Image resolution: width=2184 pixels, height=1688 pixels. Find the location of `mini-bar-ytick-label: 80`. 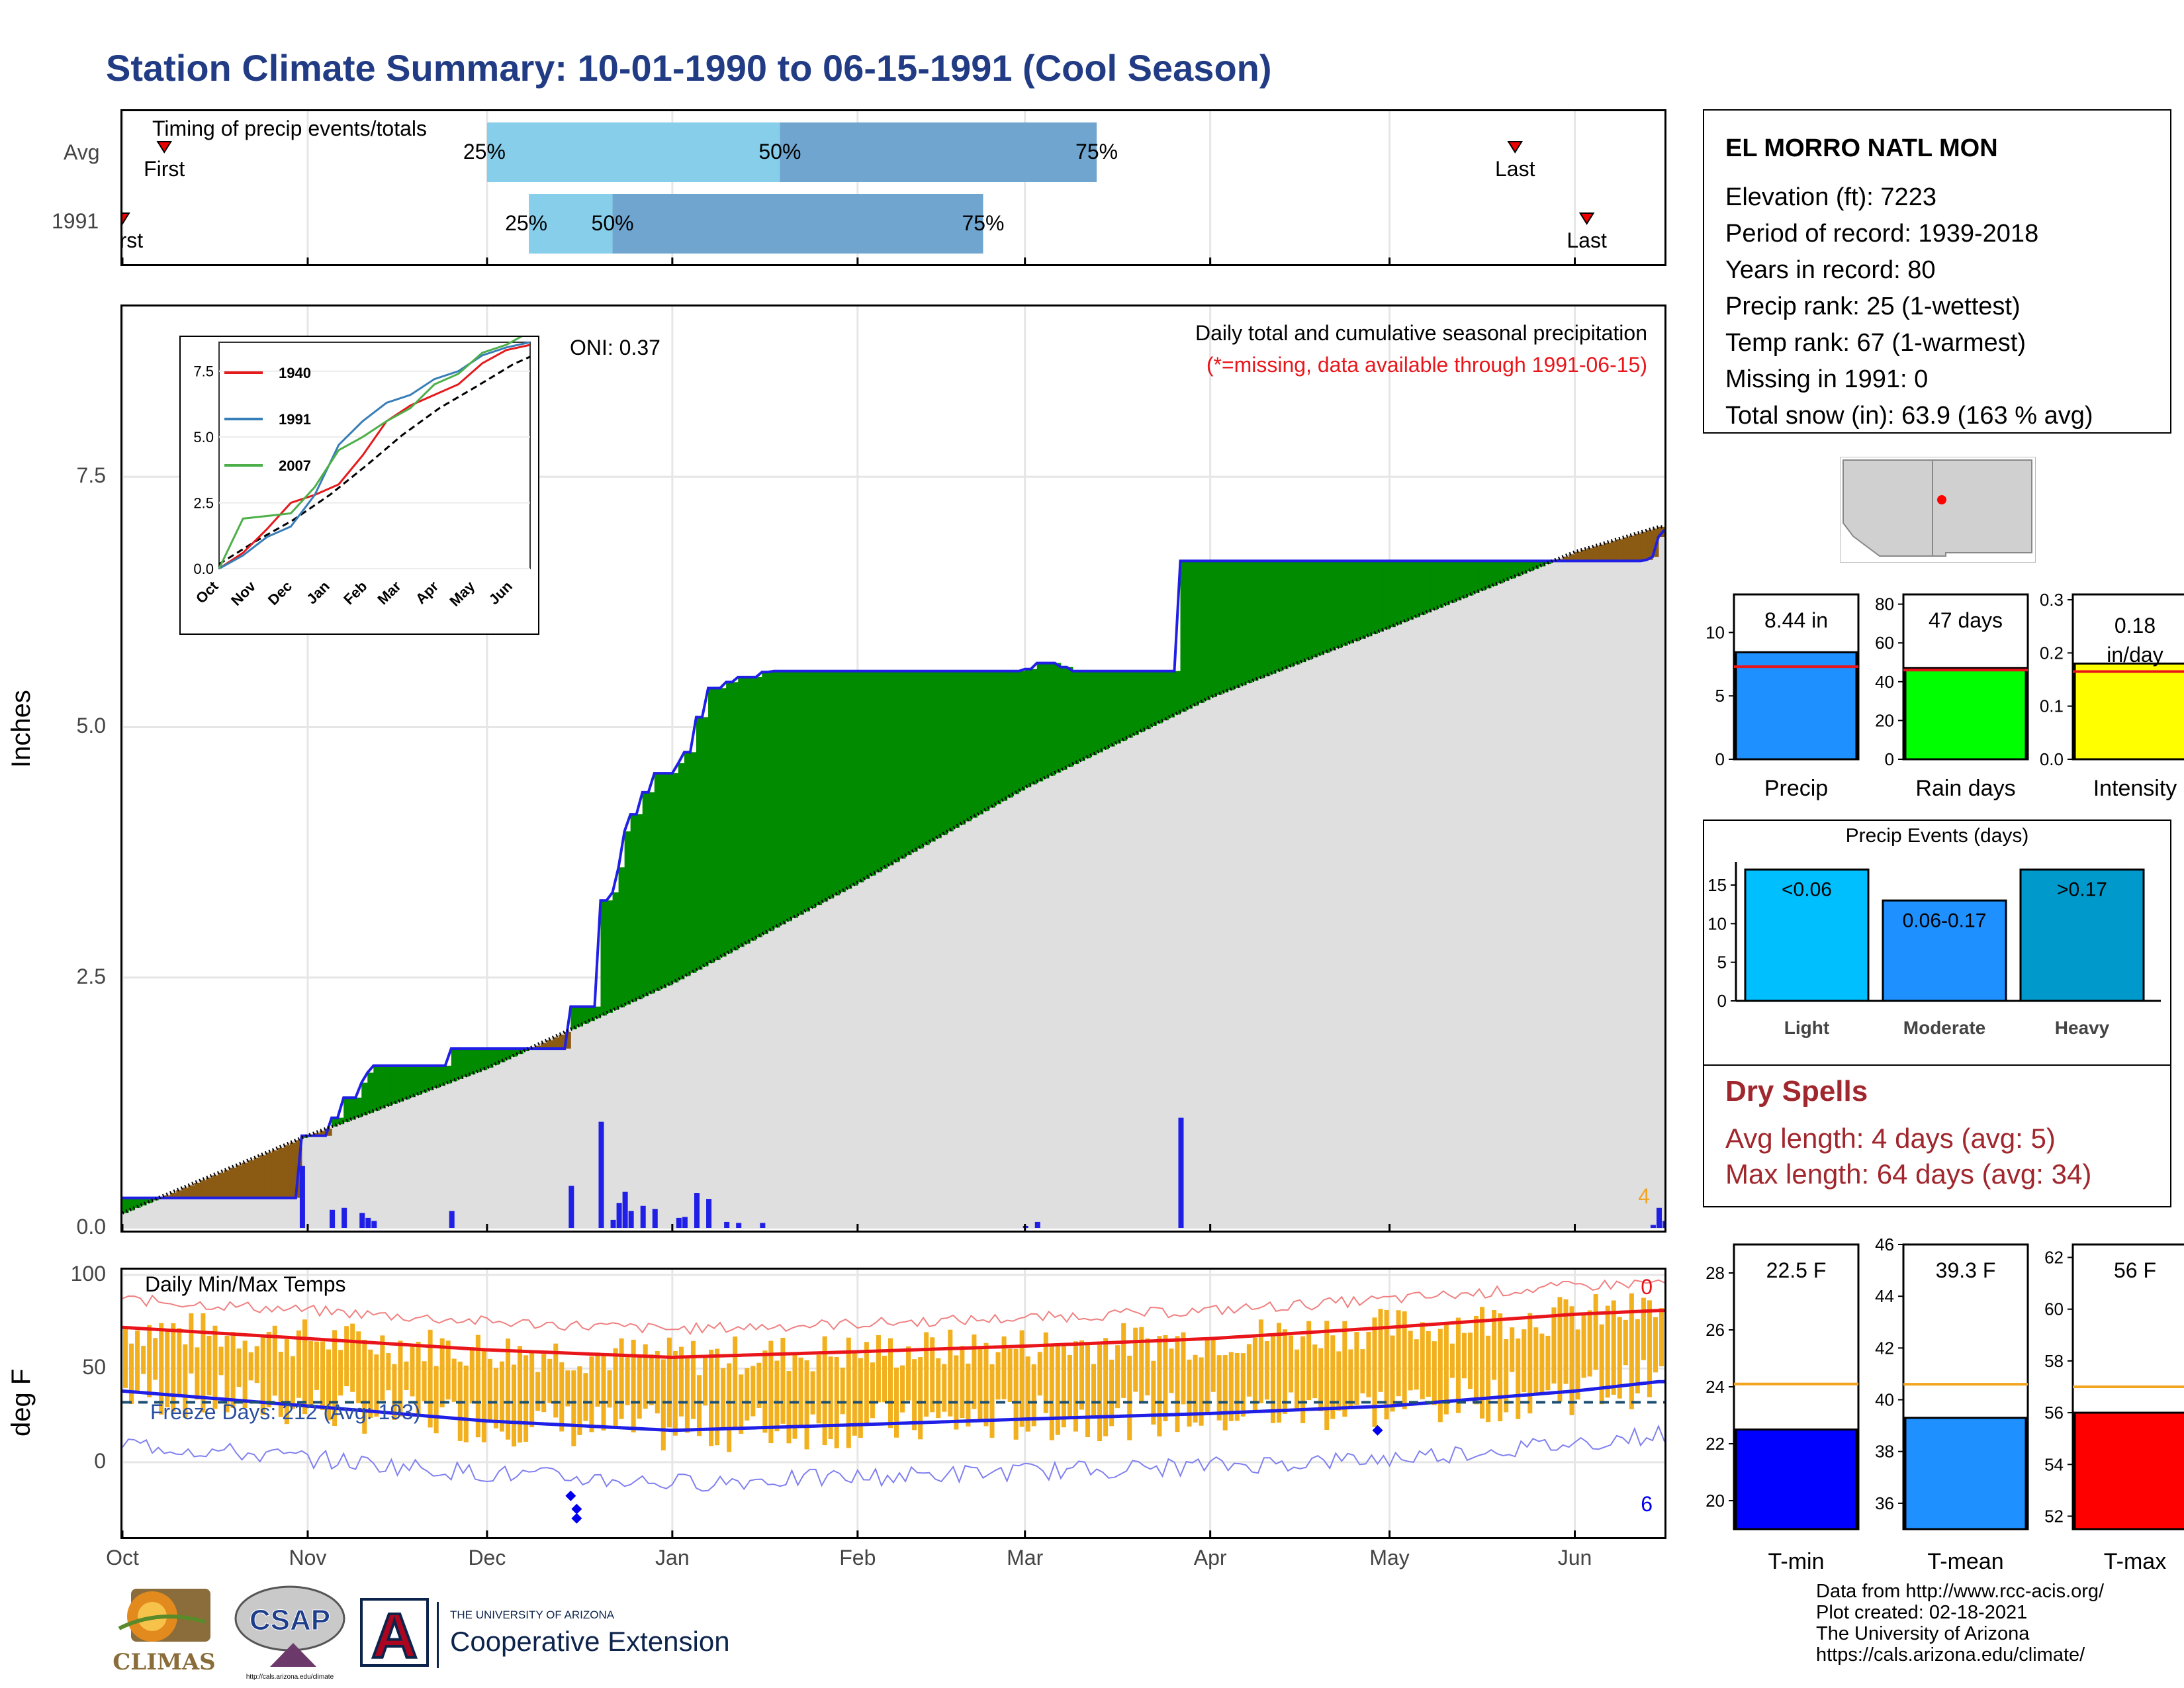

mini-bar-ytick-label: 80 is located at coordinates (1885, 604).